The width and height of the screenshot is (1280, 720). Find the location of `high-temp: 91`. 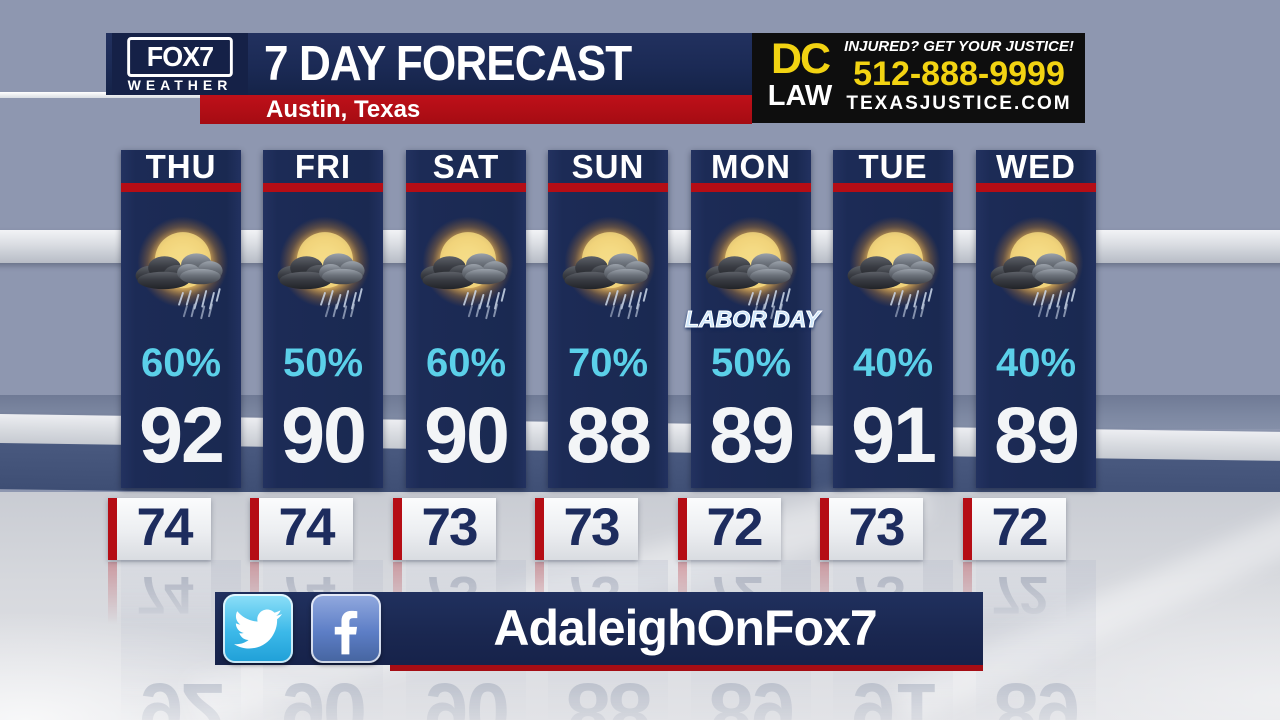

high-temp: 91 is located at coordinates (894, 434).